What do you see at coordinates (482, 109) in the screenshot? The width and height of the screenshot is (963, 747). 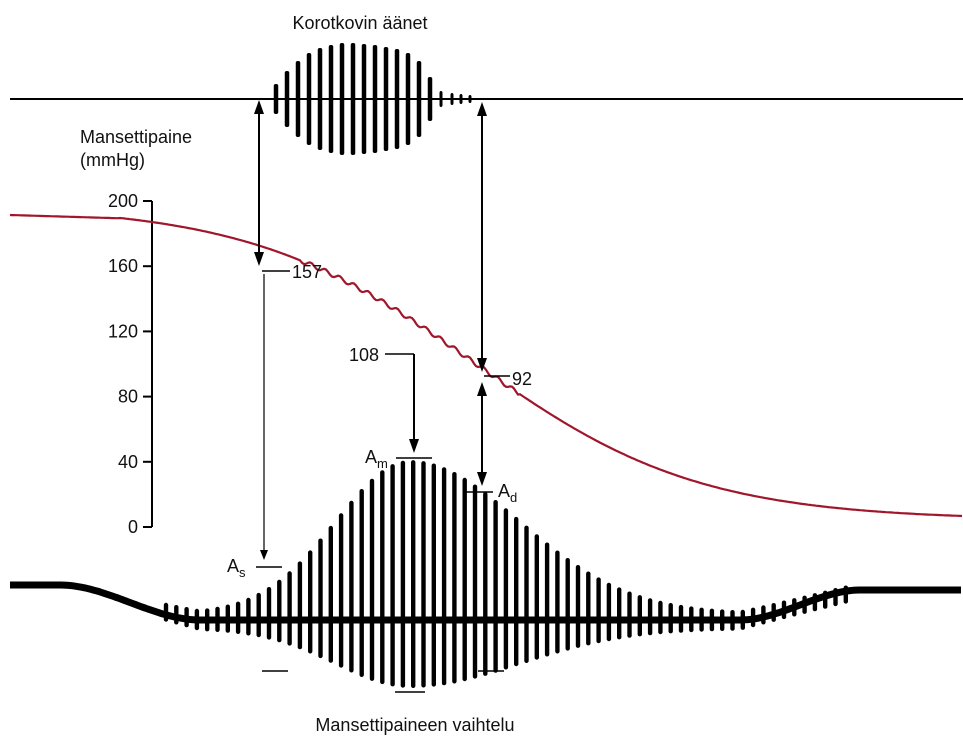 I see `diastolic-arrow-top-up` at bounding box center [482, 109].